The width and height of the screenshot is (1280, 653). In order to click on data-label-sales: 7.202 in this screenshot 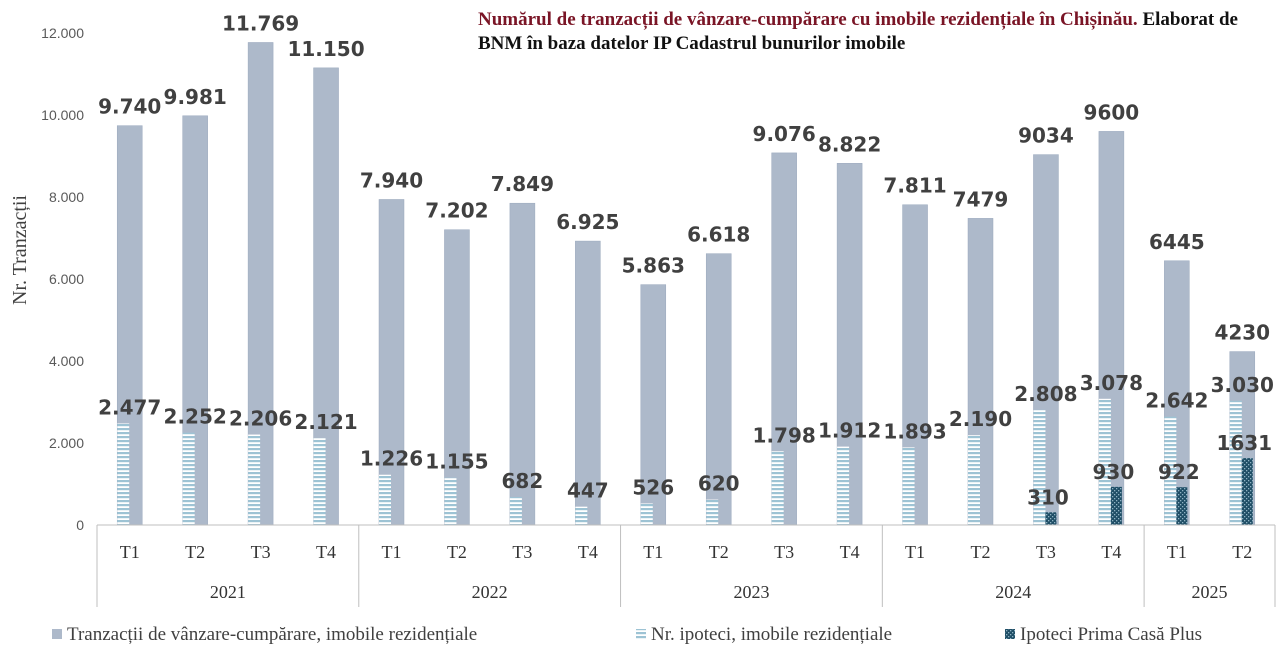, I will do `click(456, 211)`.